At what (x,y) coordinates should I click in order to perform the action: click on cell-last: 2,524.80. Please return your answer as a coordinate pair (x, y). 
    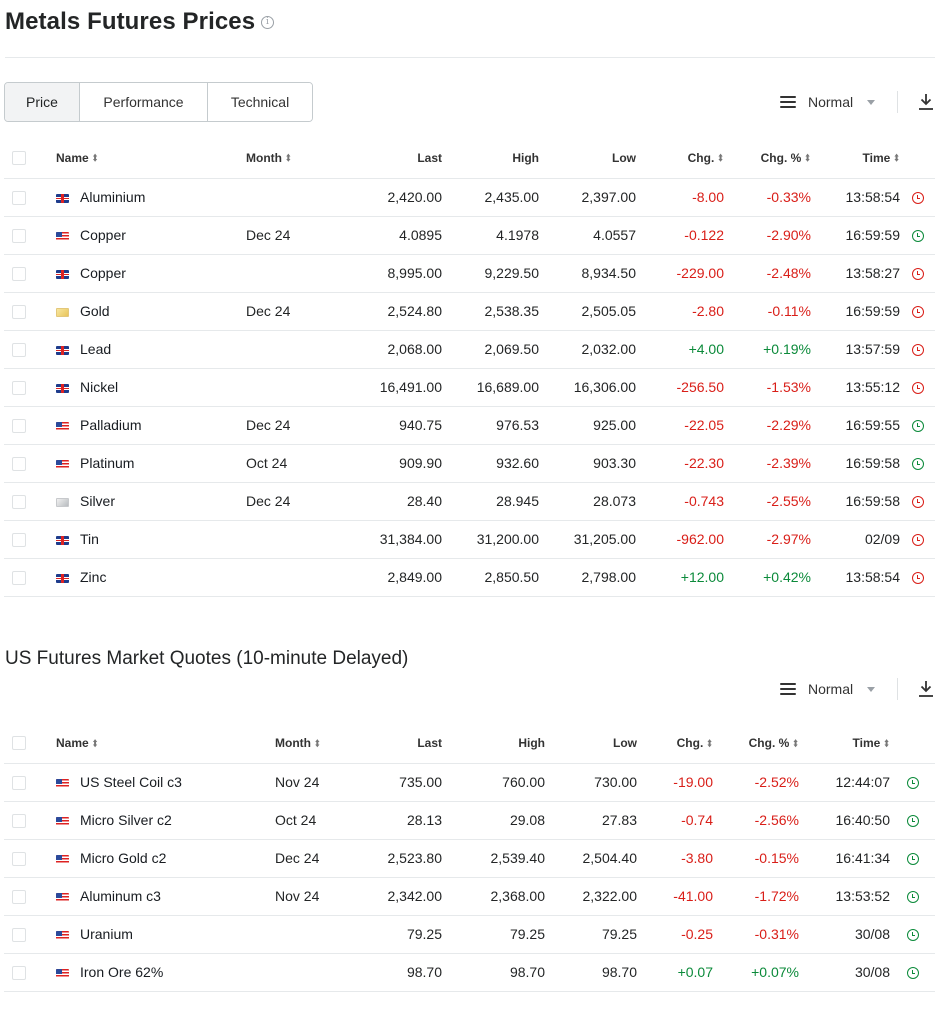
    Looking at the image, I should click on (396, 311).